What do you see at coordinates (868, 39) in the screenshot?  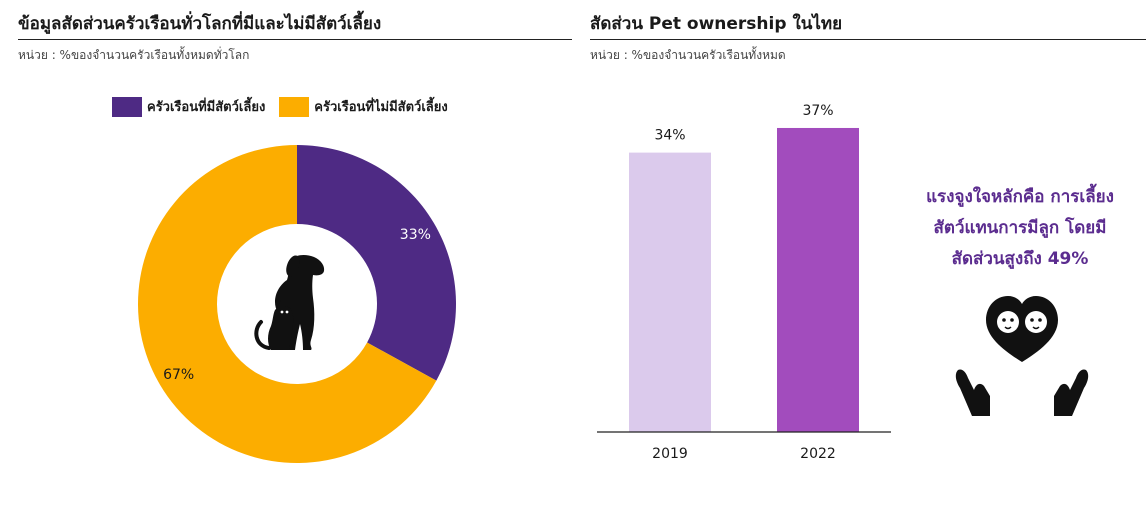 I see `right-title-divider` at bounding box center [868, 39].